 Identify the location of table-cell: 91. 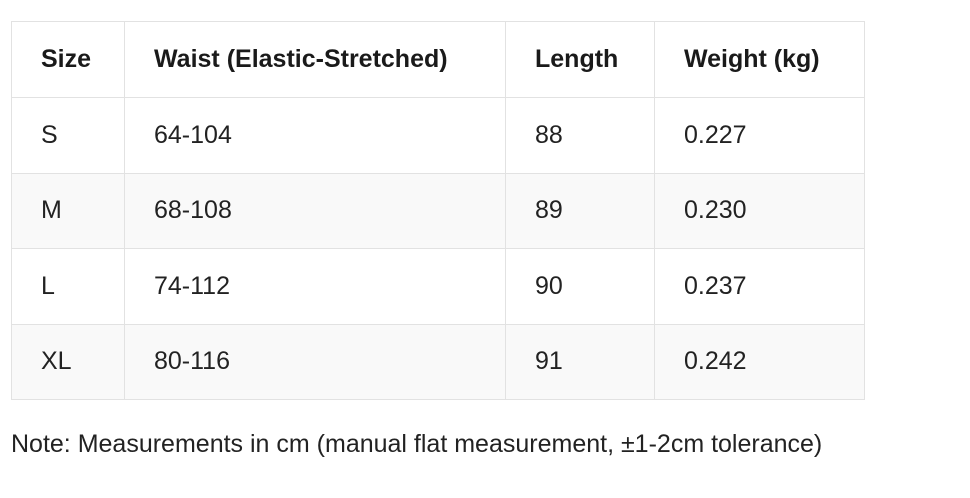
(580, 361).